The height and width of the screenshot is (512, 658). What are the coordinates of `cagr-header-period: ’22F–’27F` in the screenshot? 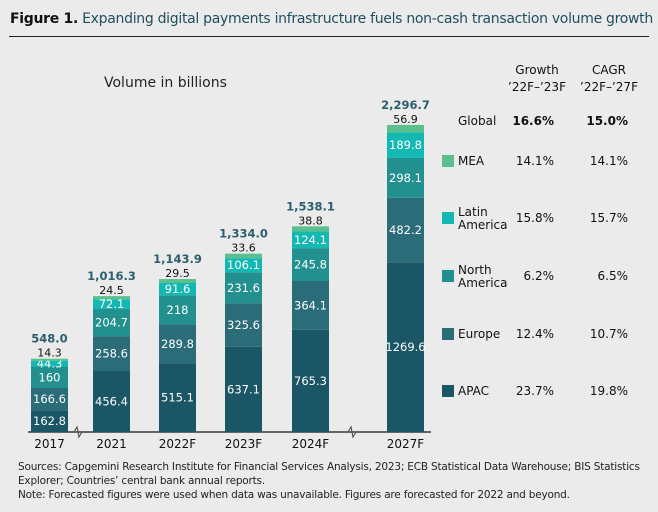 It's located at (609, 87).